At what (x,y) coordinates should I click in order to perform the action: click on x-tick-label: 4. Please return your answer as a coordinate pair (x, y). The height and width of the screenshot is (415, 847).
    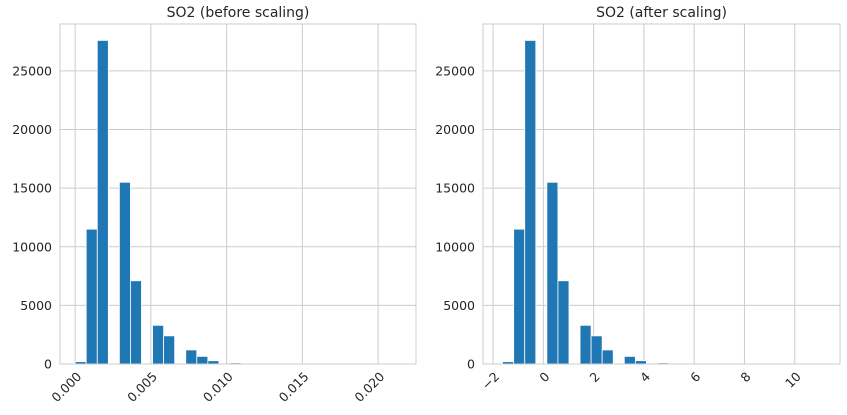
    Looking at the image, I should click on (645, 377).